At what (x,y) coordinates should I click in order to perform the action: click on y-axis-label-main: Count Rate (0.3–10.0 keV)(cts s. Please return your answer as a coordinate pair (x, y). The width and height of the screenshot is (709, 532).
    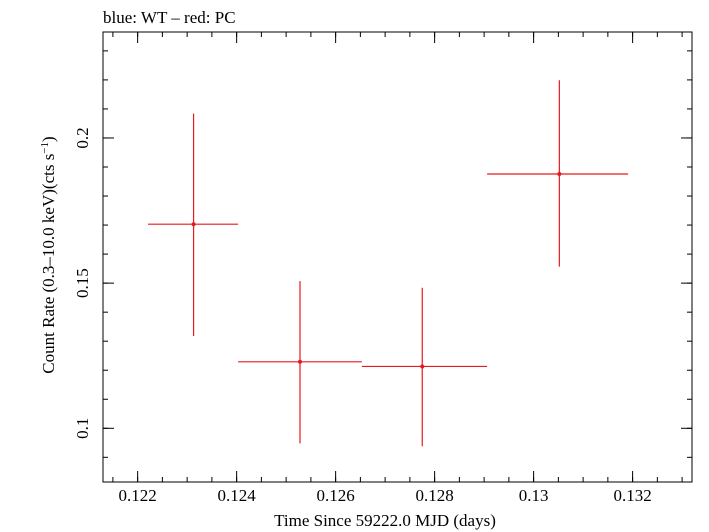
    Looking at the image, I should click on (48, 264).